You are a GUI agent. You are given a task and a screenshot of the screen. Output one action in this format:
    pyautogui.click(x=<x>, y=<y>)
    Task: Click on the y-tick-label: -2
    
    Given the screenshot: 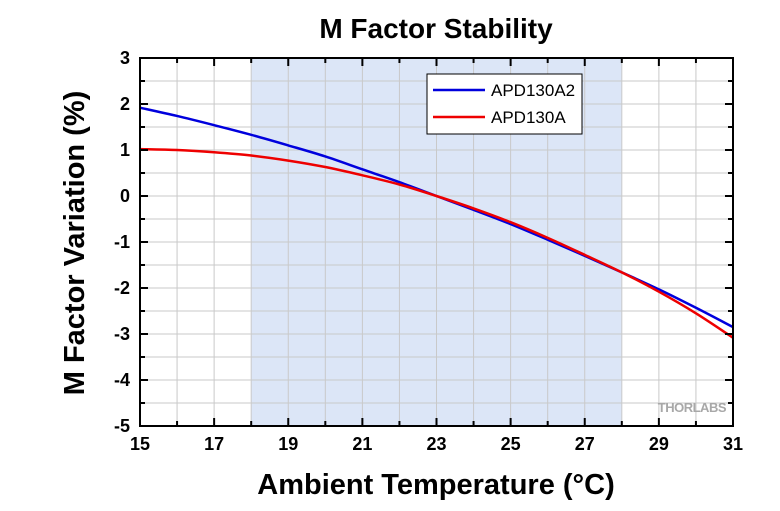 What is the action you would take?
    pyautogui.click(x=122, y=288)
    